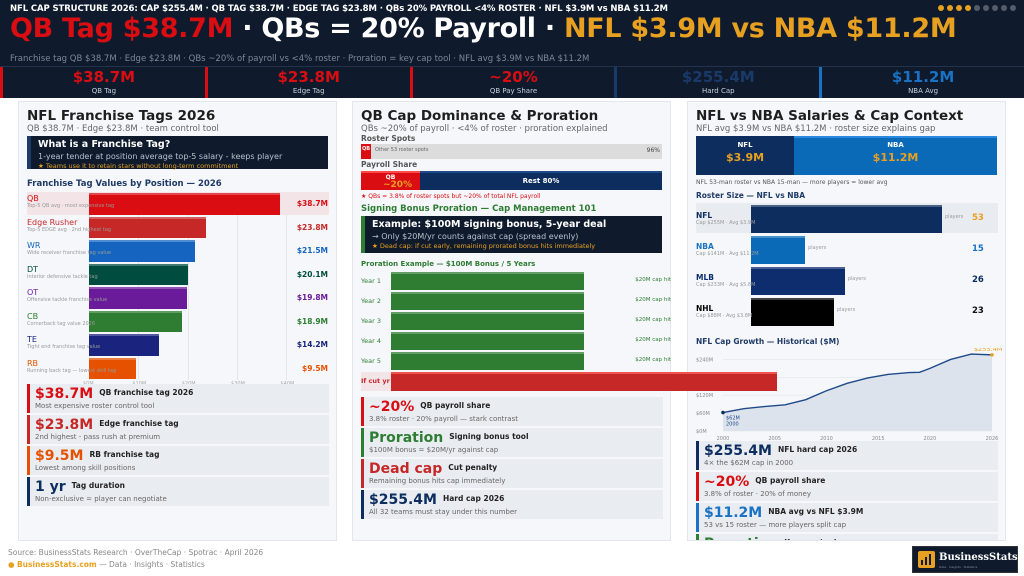  I want to click on kpi-qb-pay-share: ~20% QB Pay Share, so click(512, 82).